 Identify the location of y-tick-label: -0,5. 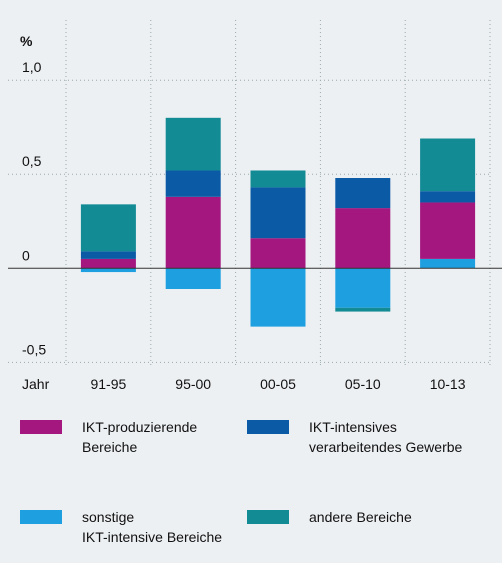
(34, 349).